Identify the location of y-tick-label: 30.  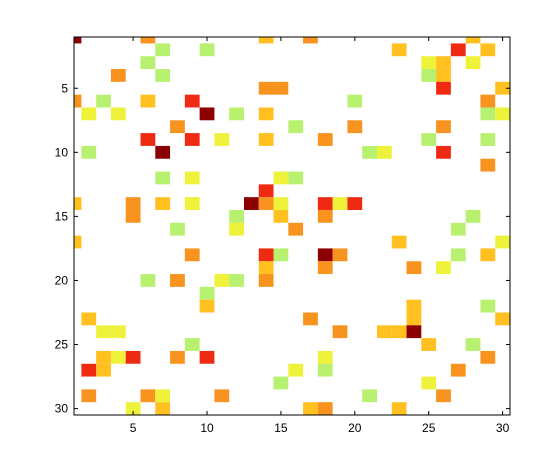
(62, 409).